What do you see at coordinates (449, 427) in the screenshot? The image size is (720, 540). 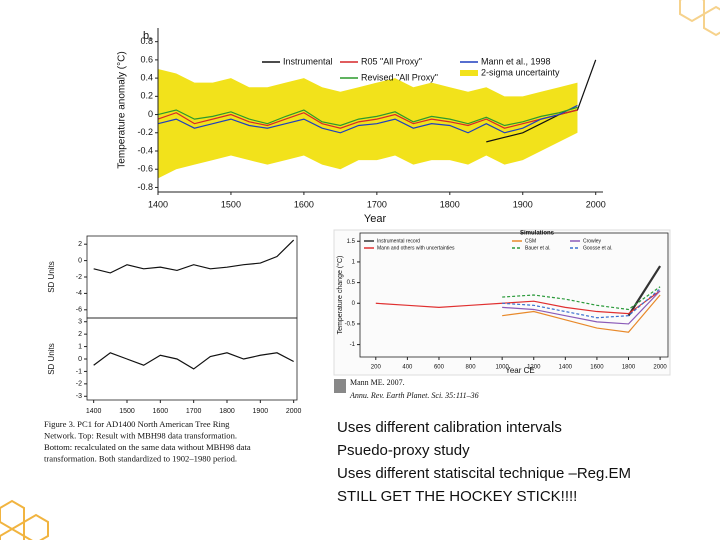 I see `bullet-text: Uses different calibration intervals` at bounding box center [449, 427].